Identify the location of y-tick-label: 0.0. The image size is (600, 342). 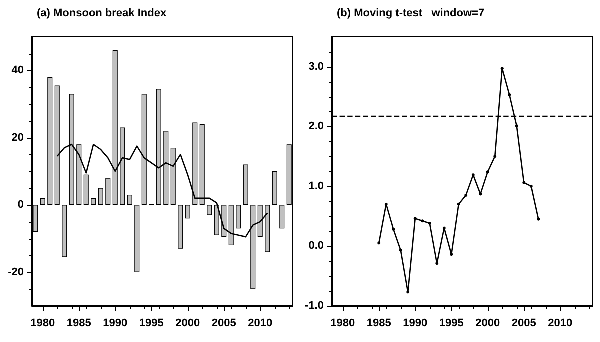
(316, 246).